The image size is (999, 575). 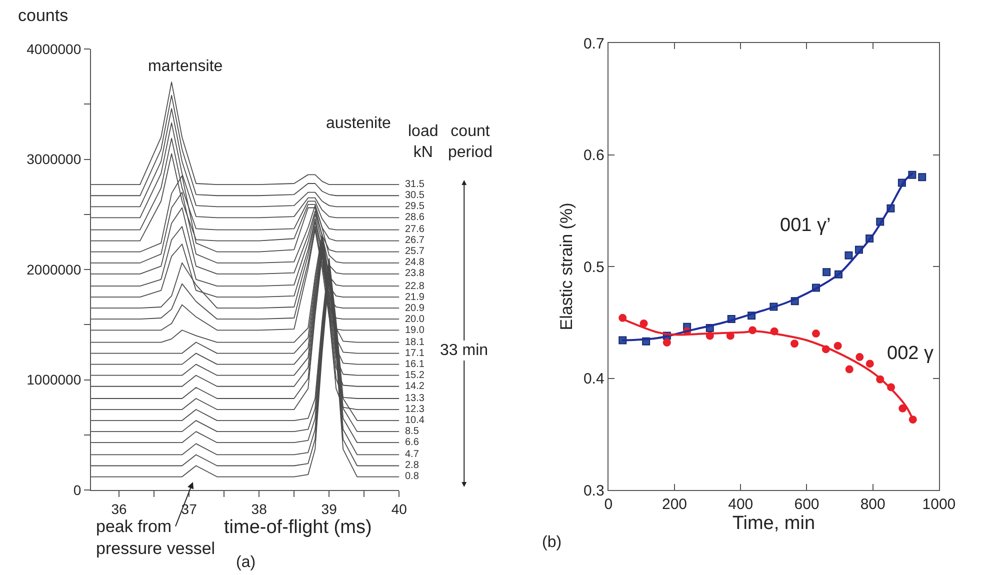 What do you see at coordinates (593, 491) in the screenshot?
I see `y-tick-label: 0.3` at bounding box center [593, 491].